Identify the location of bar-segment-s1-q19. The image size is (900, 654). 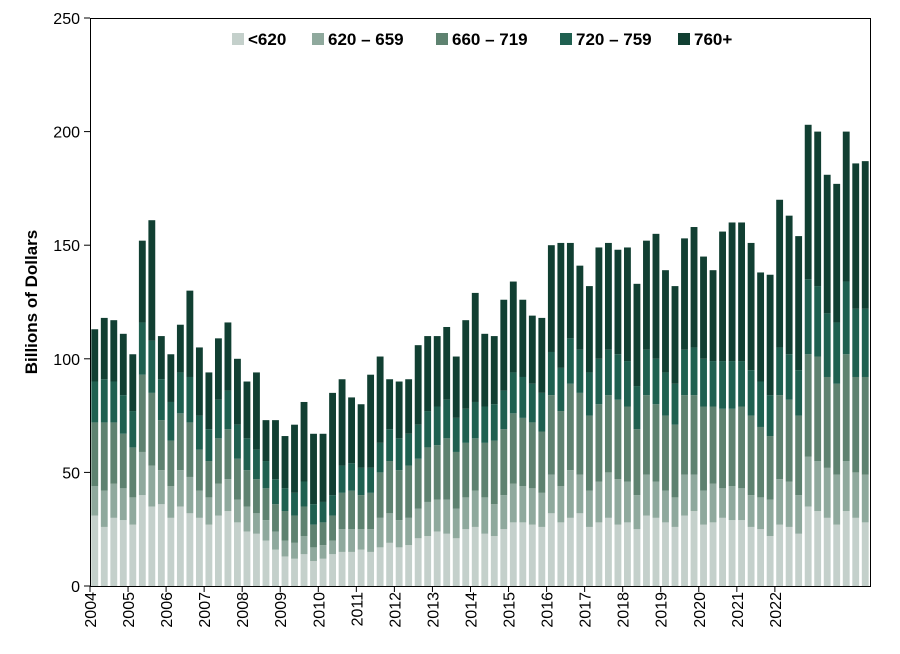
(275, 540).